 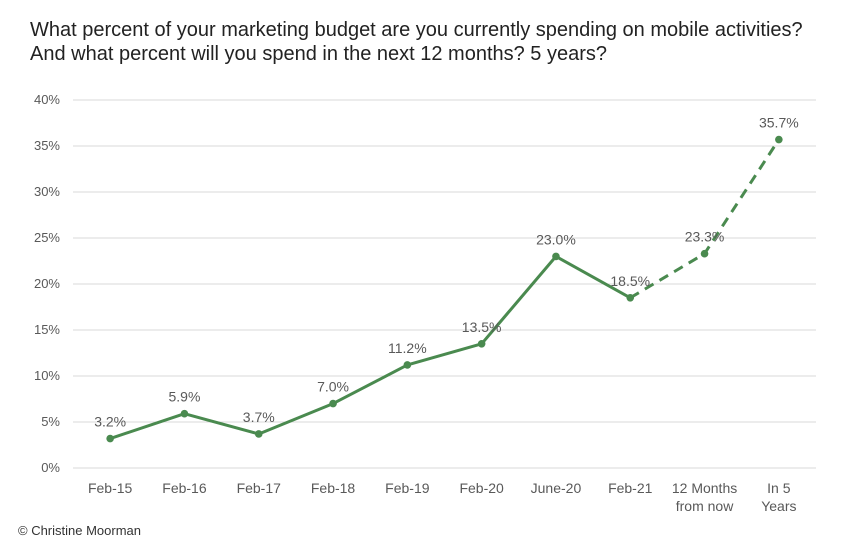 I want to click on data-label: 5.9%, so click(x=184, y=397).